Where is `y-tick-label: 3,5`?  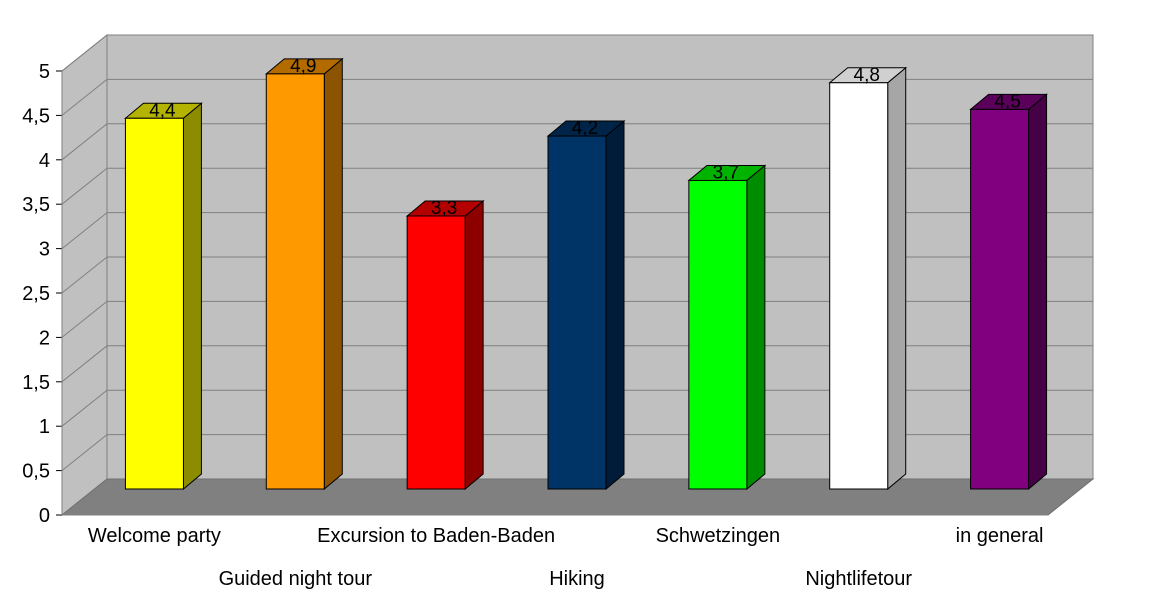
y-tick-label: 3,5 is located at coordinates (36, 205).